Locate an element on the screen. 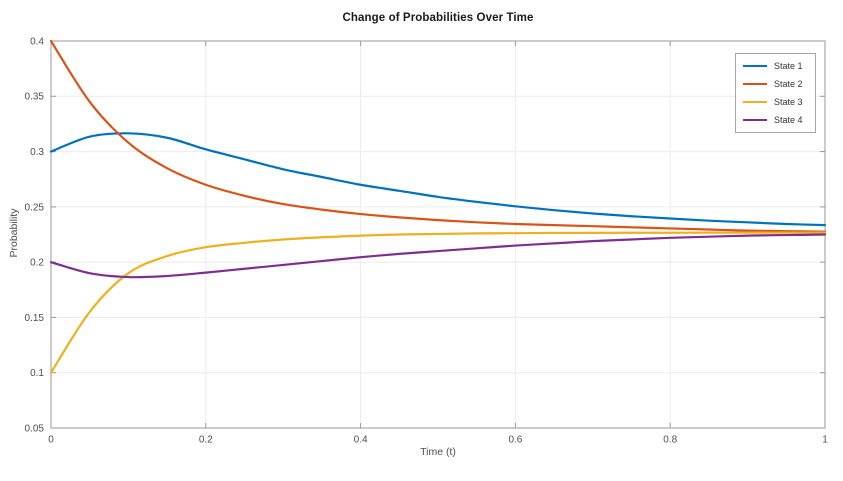  y-axis-label: Probability is located at coordinates (14, 233).